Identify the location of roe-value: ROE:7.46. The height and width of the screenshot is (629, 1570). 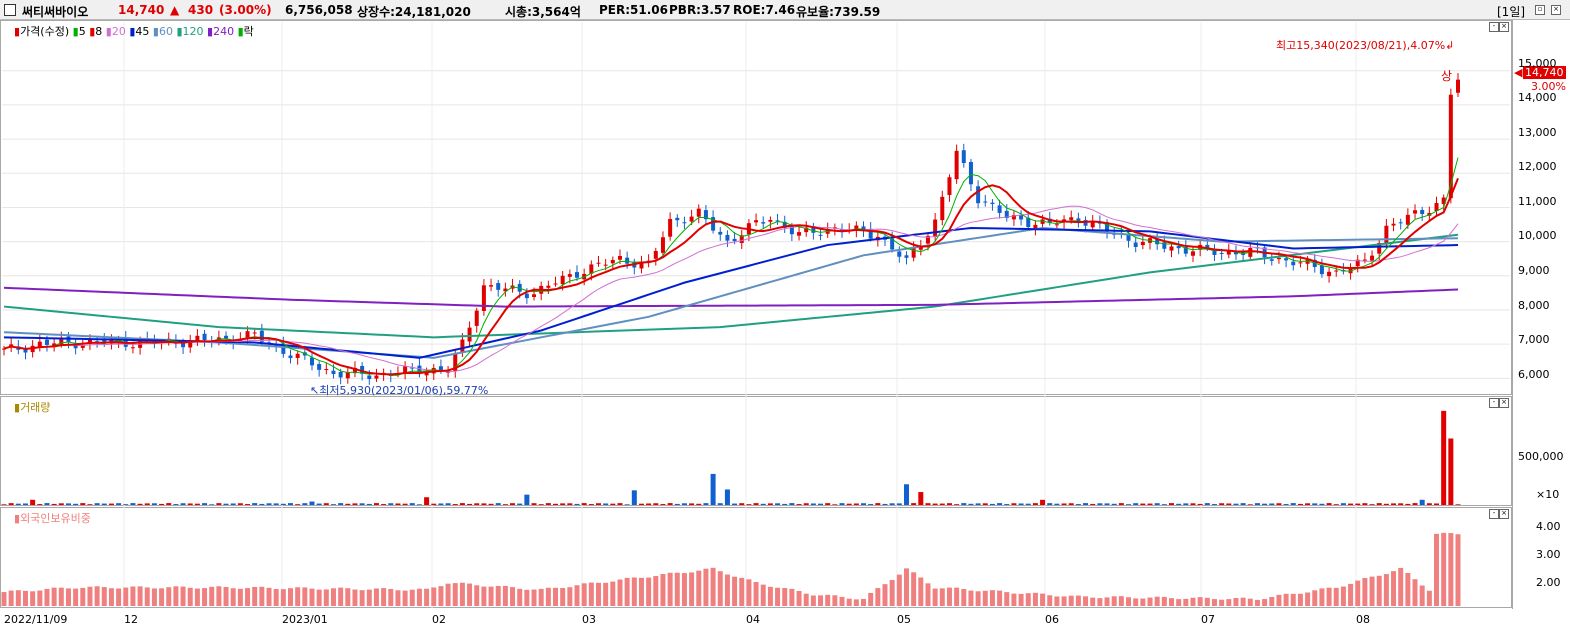
(764, 10).